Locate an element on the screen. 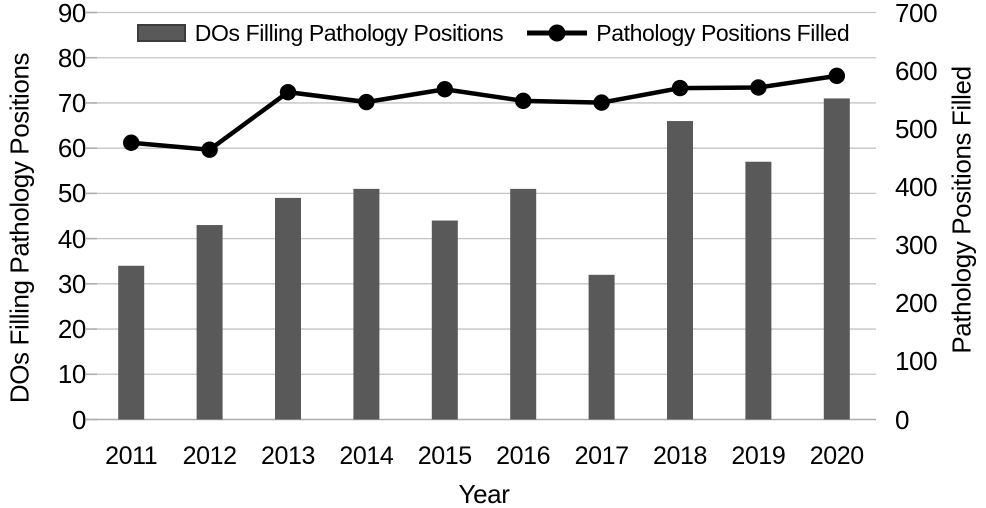 This screenshot has height=508, width=986. bar-2014 is located at coordinates (366, 304).